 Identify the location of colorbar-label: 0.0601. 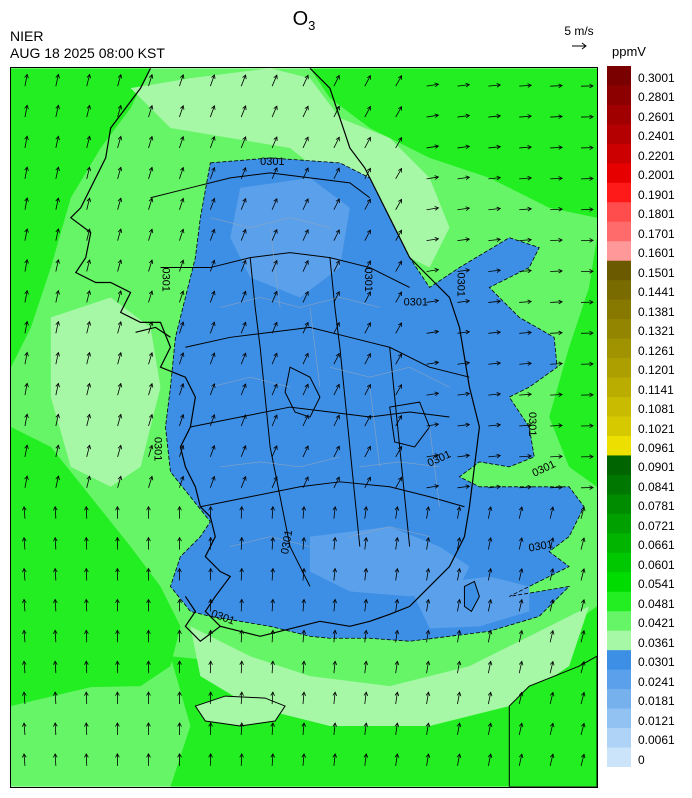
(656, 564).